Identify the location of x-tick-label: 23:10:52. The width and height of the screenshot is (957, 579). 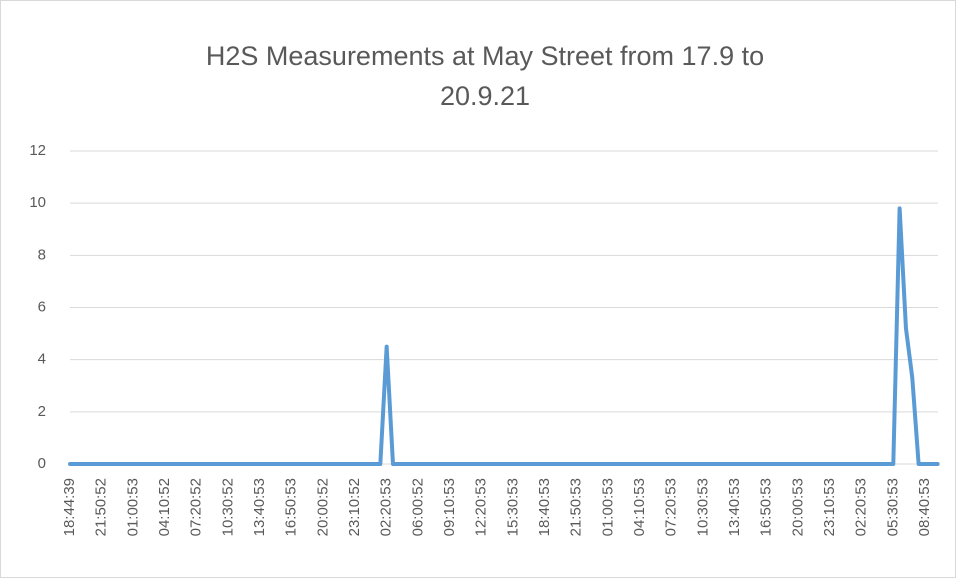
(354, 507).